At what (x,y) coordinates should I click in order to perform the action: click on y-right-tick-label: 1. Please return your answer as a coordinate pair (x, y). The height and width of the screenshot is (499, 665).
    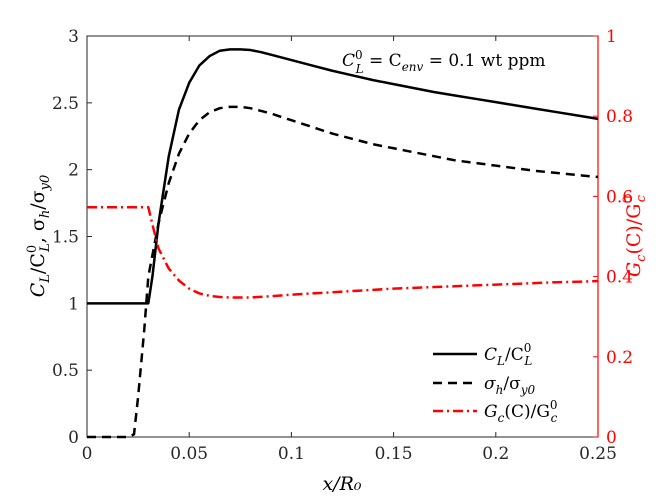
    Looking at the image, I should click on (611, 37).